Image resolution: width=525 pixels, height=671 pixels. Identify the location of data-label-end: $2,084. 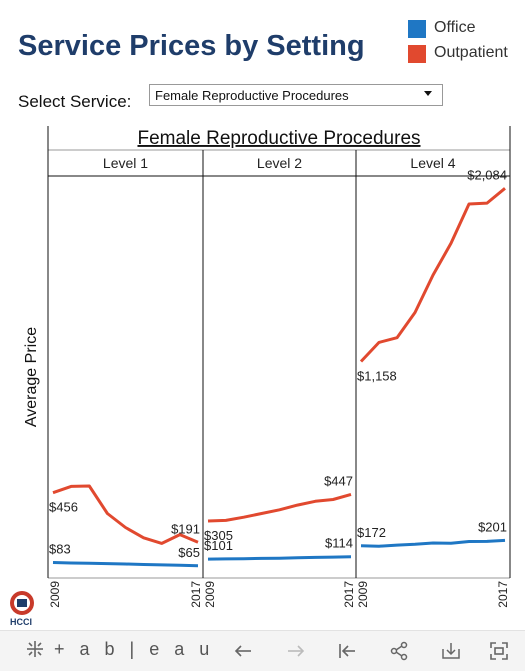
(487, 174).